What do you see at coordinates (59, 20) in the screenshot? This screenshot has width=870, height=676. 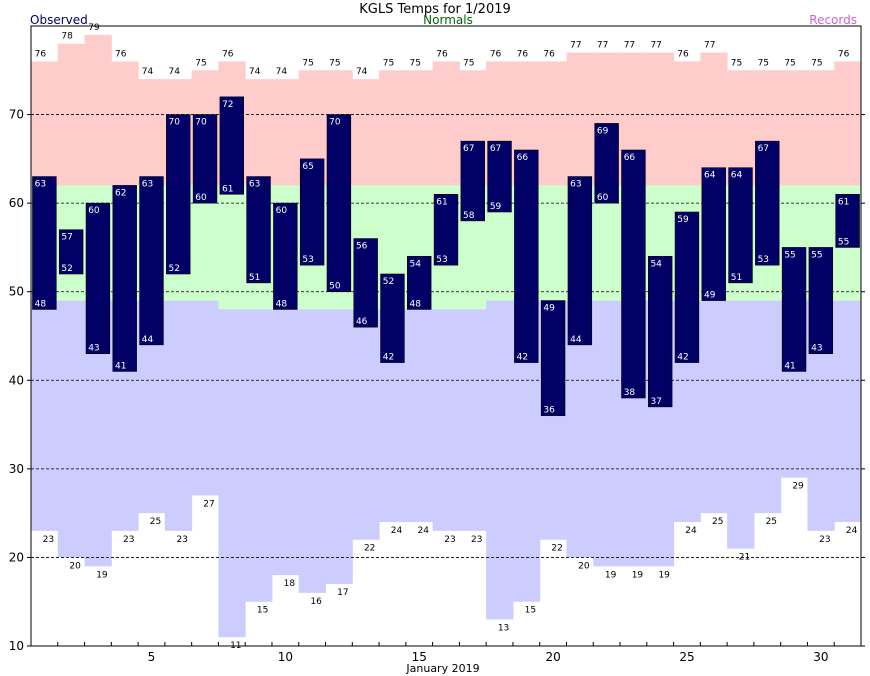 I see `legend-observed: Observed` at bounding box center [59, 20].